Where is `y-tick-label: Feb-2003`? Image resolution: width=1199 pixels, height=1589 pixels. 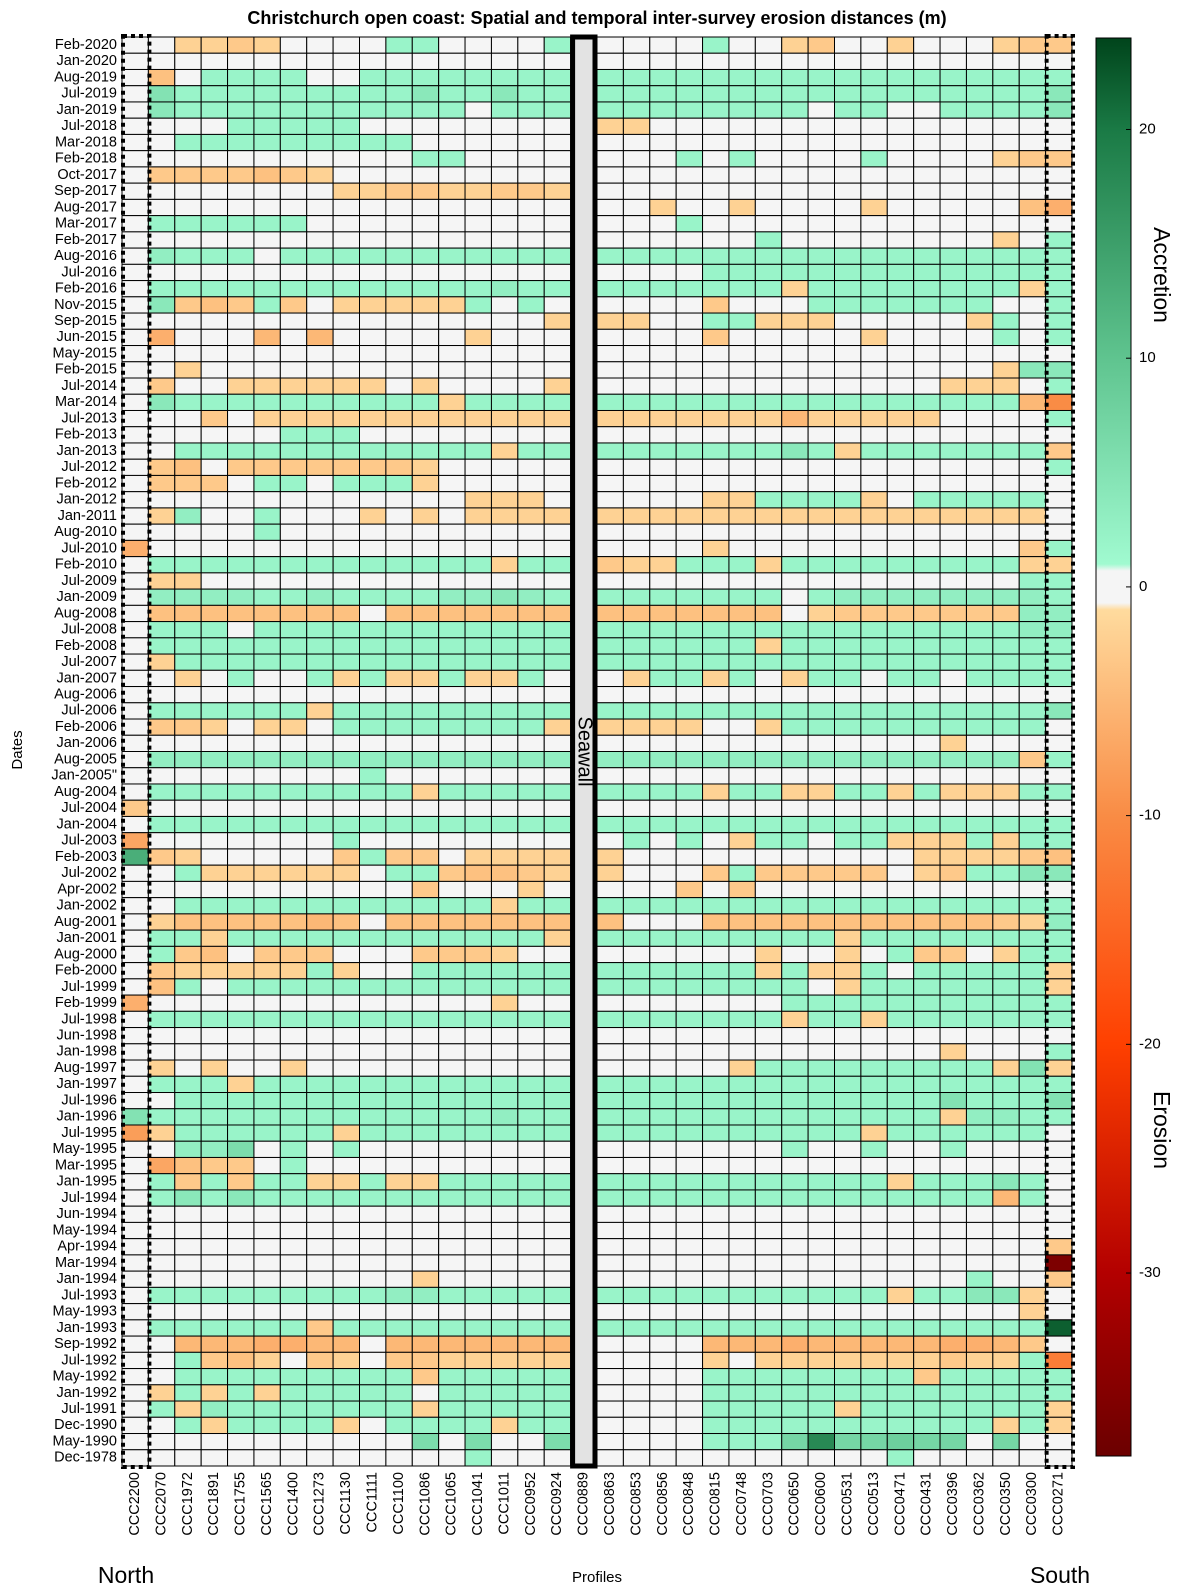
y-tick-label: Feb-2003 is located at coordinates (86, 857).